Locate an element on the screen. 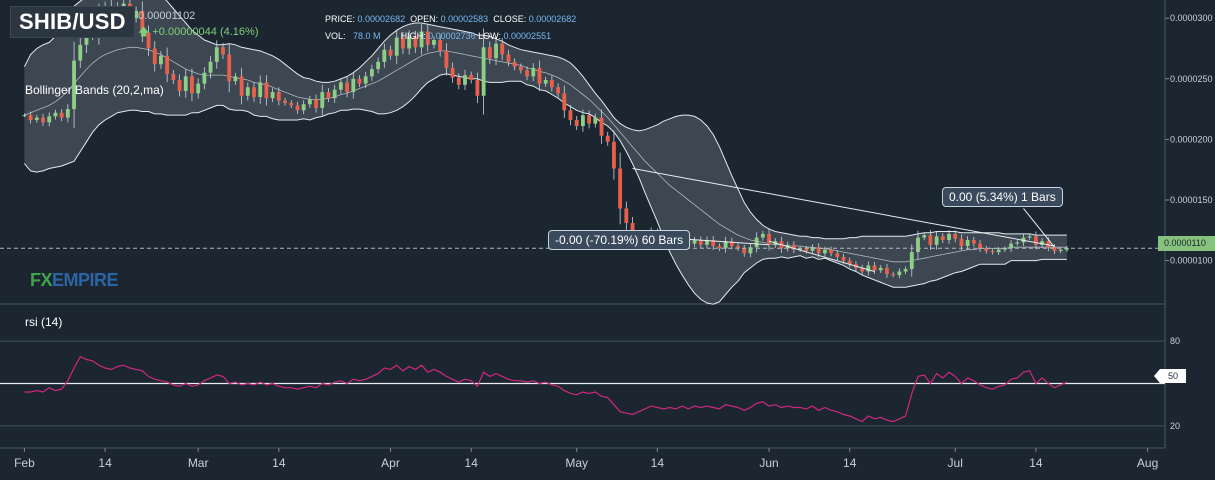 This screenshot has width=1215, height=480. high-value: 0.00002736 is located at coordinates (452, 36).